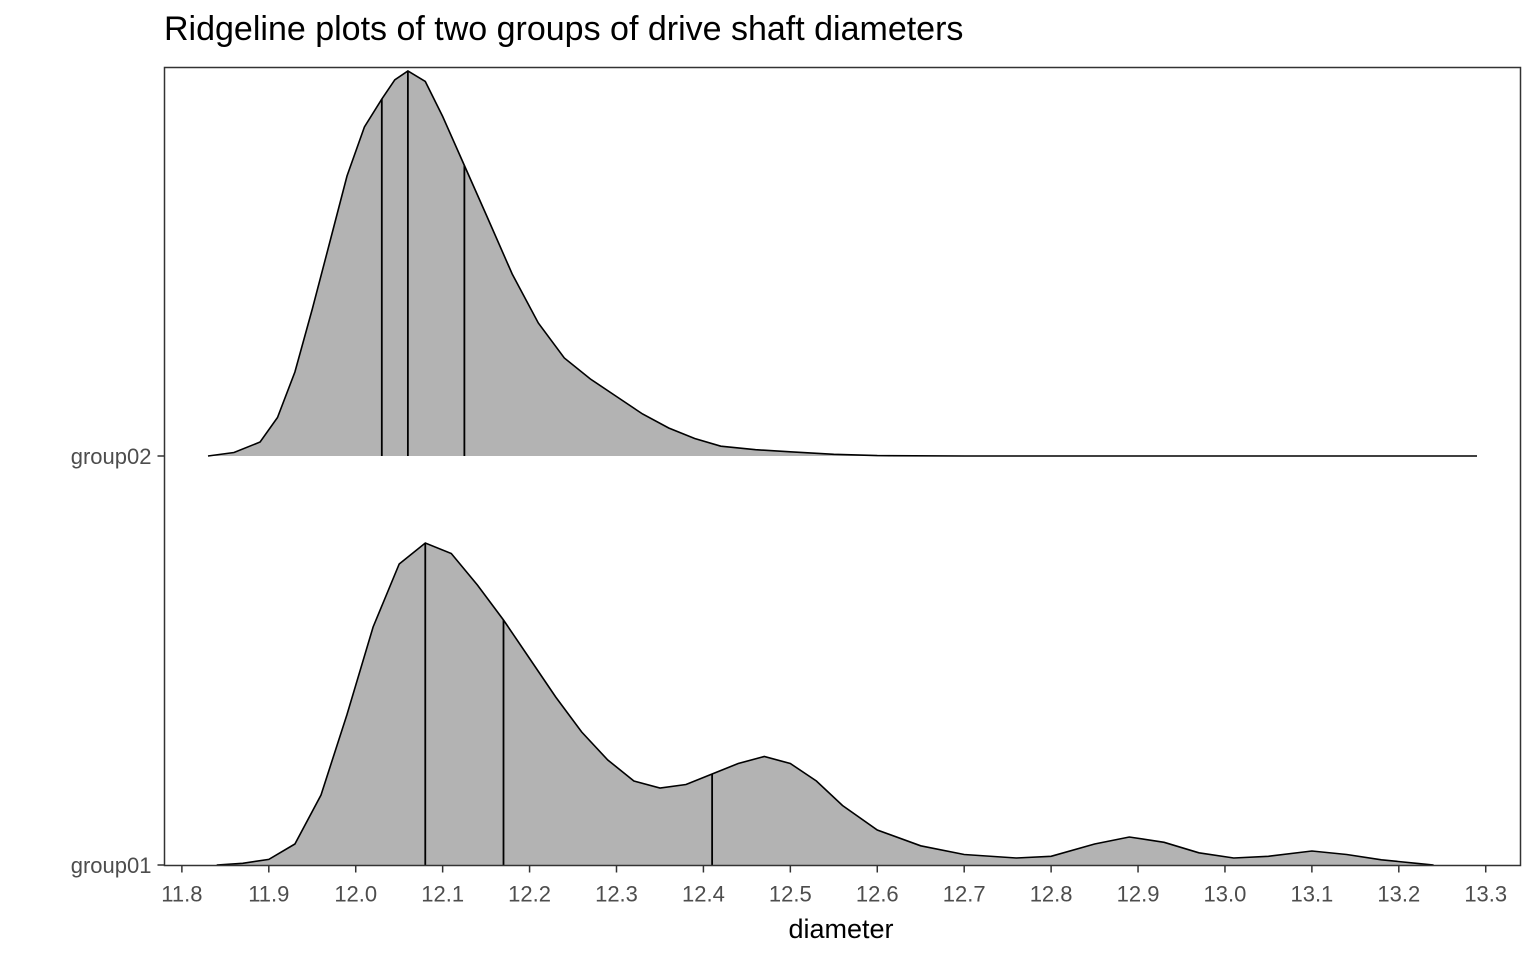  Describe the element at coordinates (529, 894) in the screenshot. I see `x-tick-label-12.2: 12.2` at that location.